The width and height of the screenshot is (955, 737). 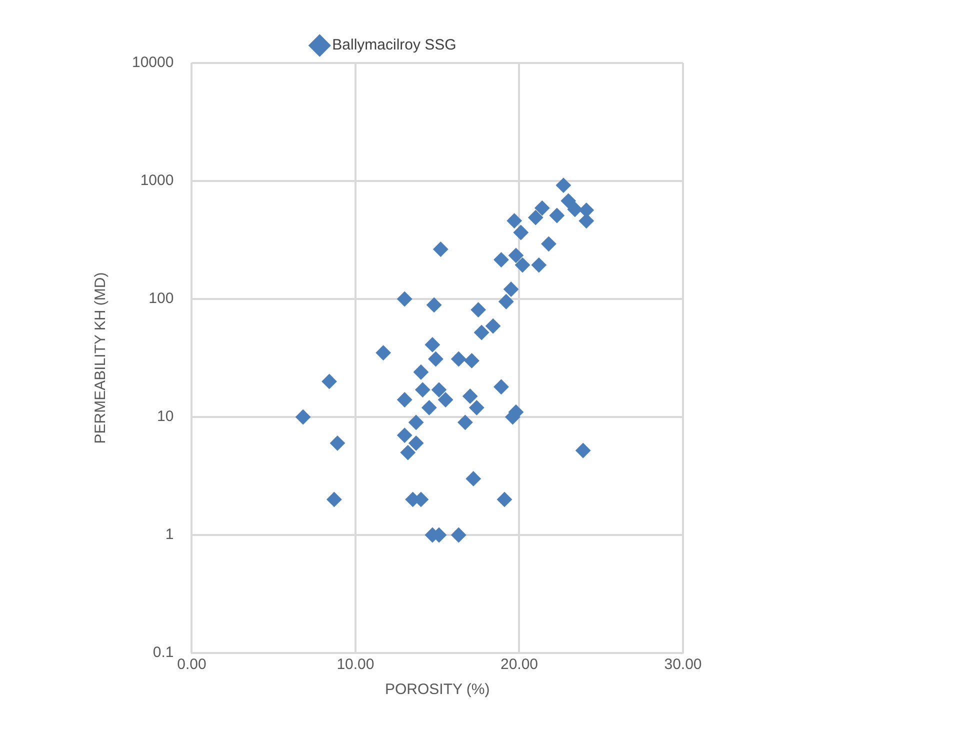 I want to click on legend-label: Ballymacilroy SSG, so click(x=394, y=45).